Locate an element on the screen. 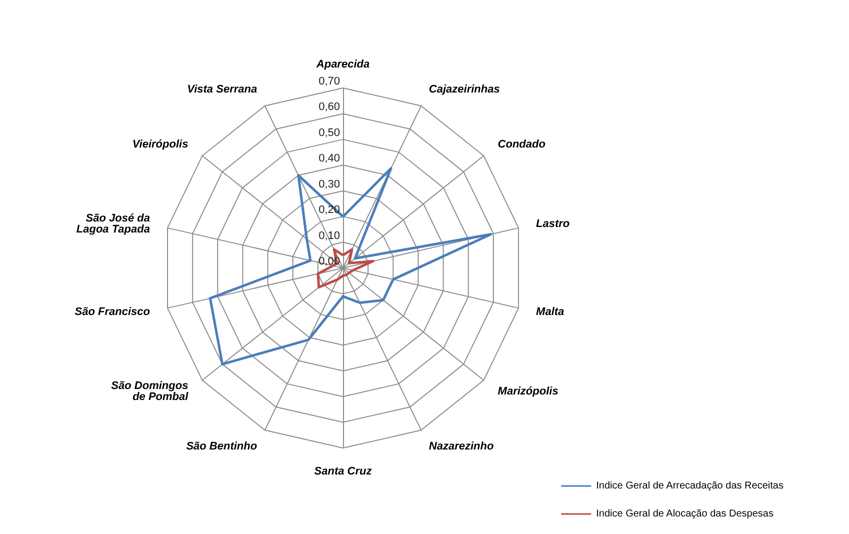  y-tick-label: 0,30 is located at coordinates (329, 184).